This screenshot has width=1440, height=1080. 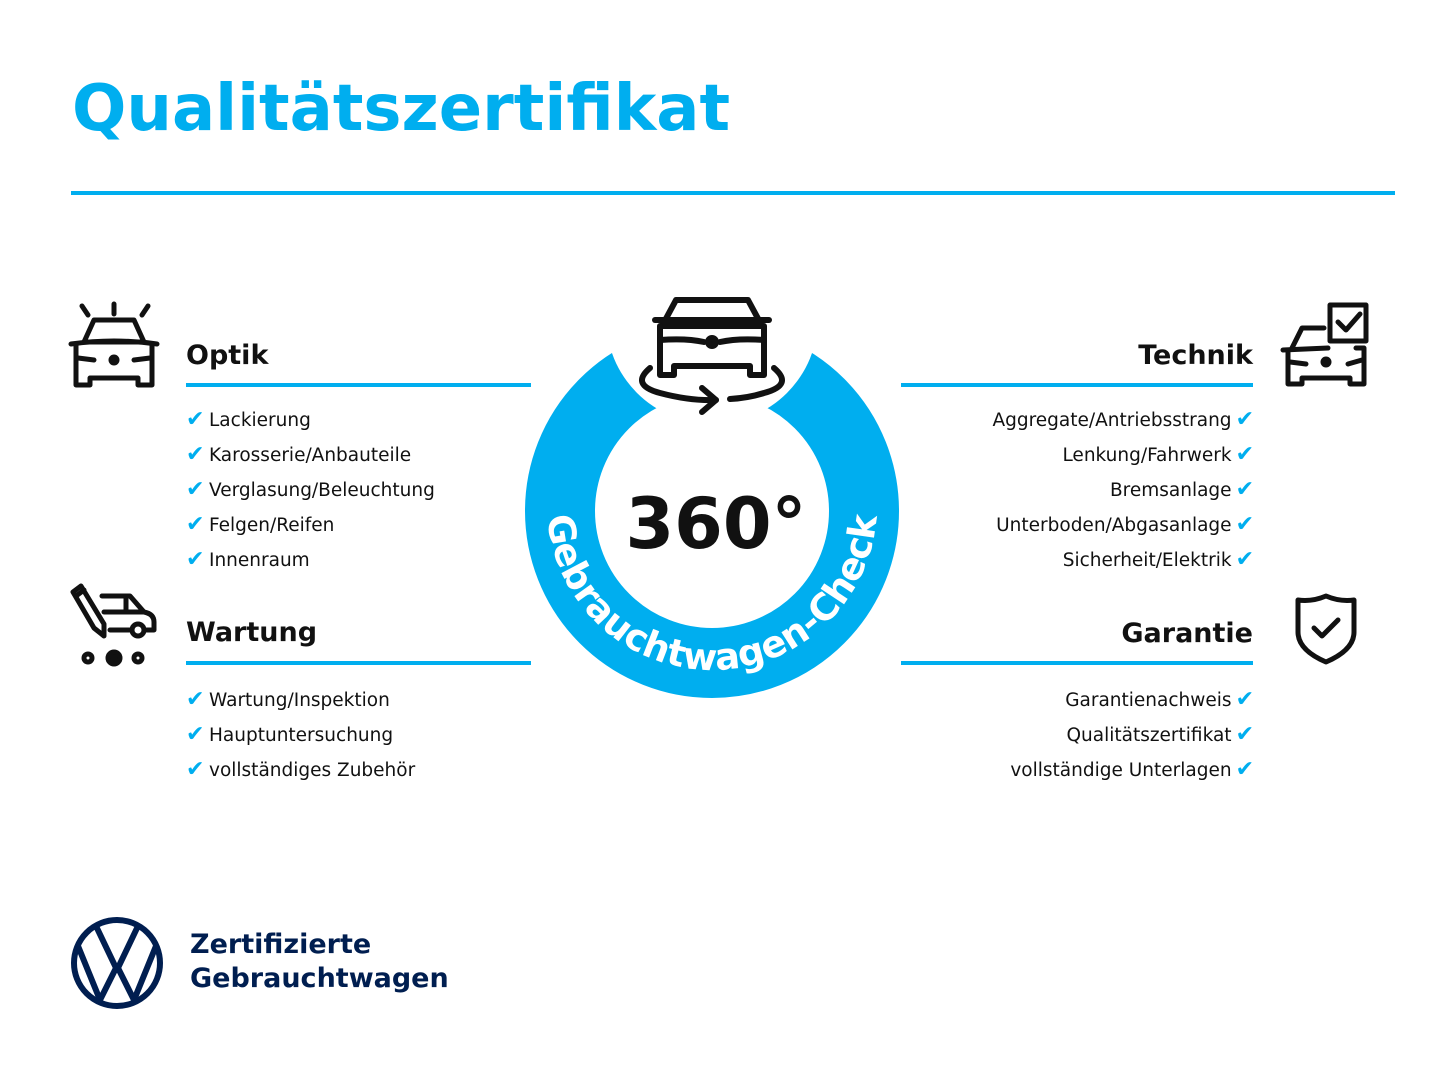 I want to click on list-item: Bremsanlage ✔, so click(x=1077, y=490).